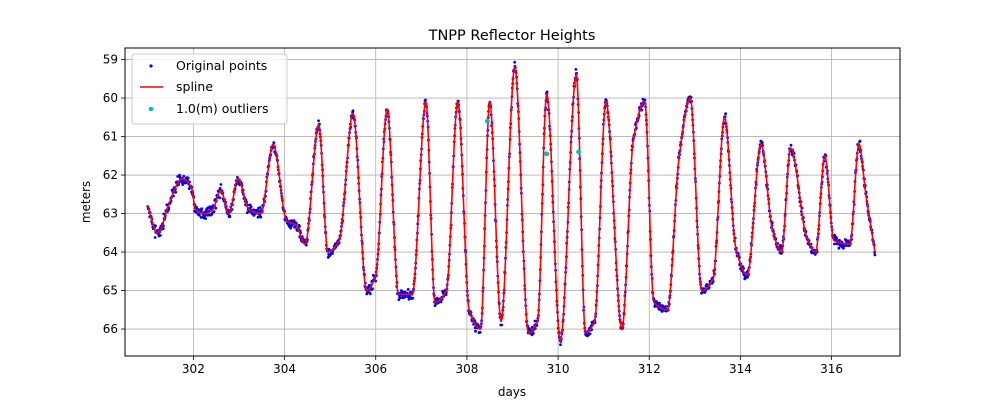  What do you see at coordinates (740, 369) in the screenshot?
I see `x-tick-label: 314` at bounding box center [740, 369].